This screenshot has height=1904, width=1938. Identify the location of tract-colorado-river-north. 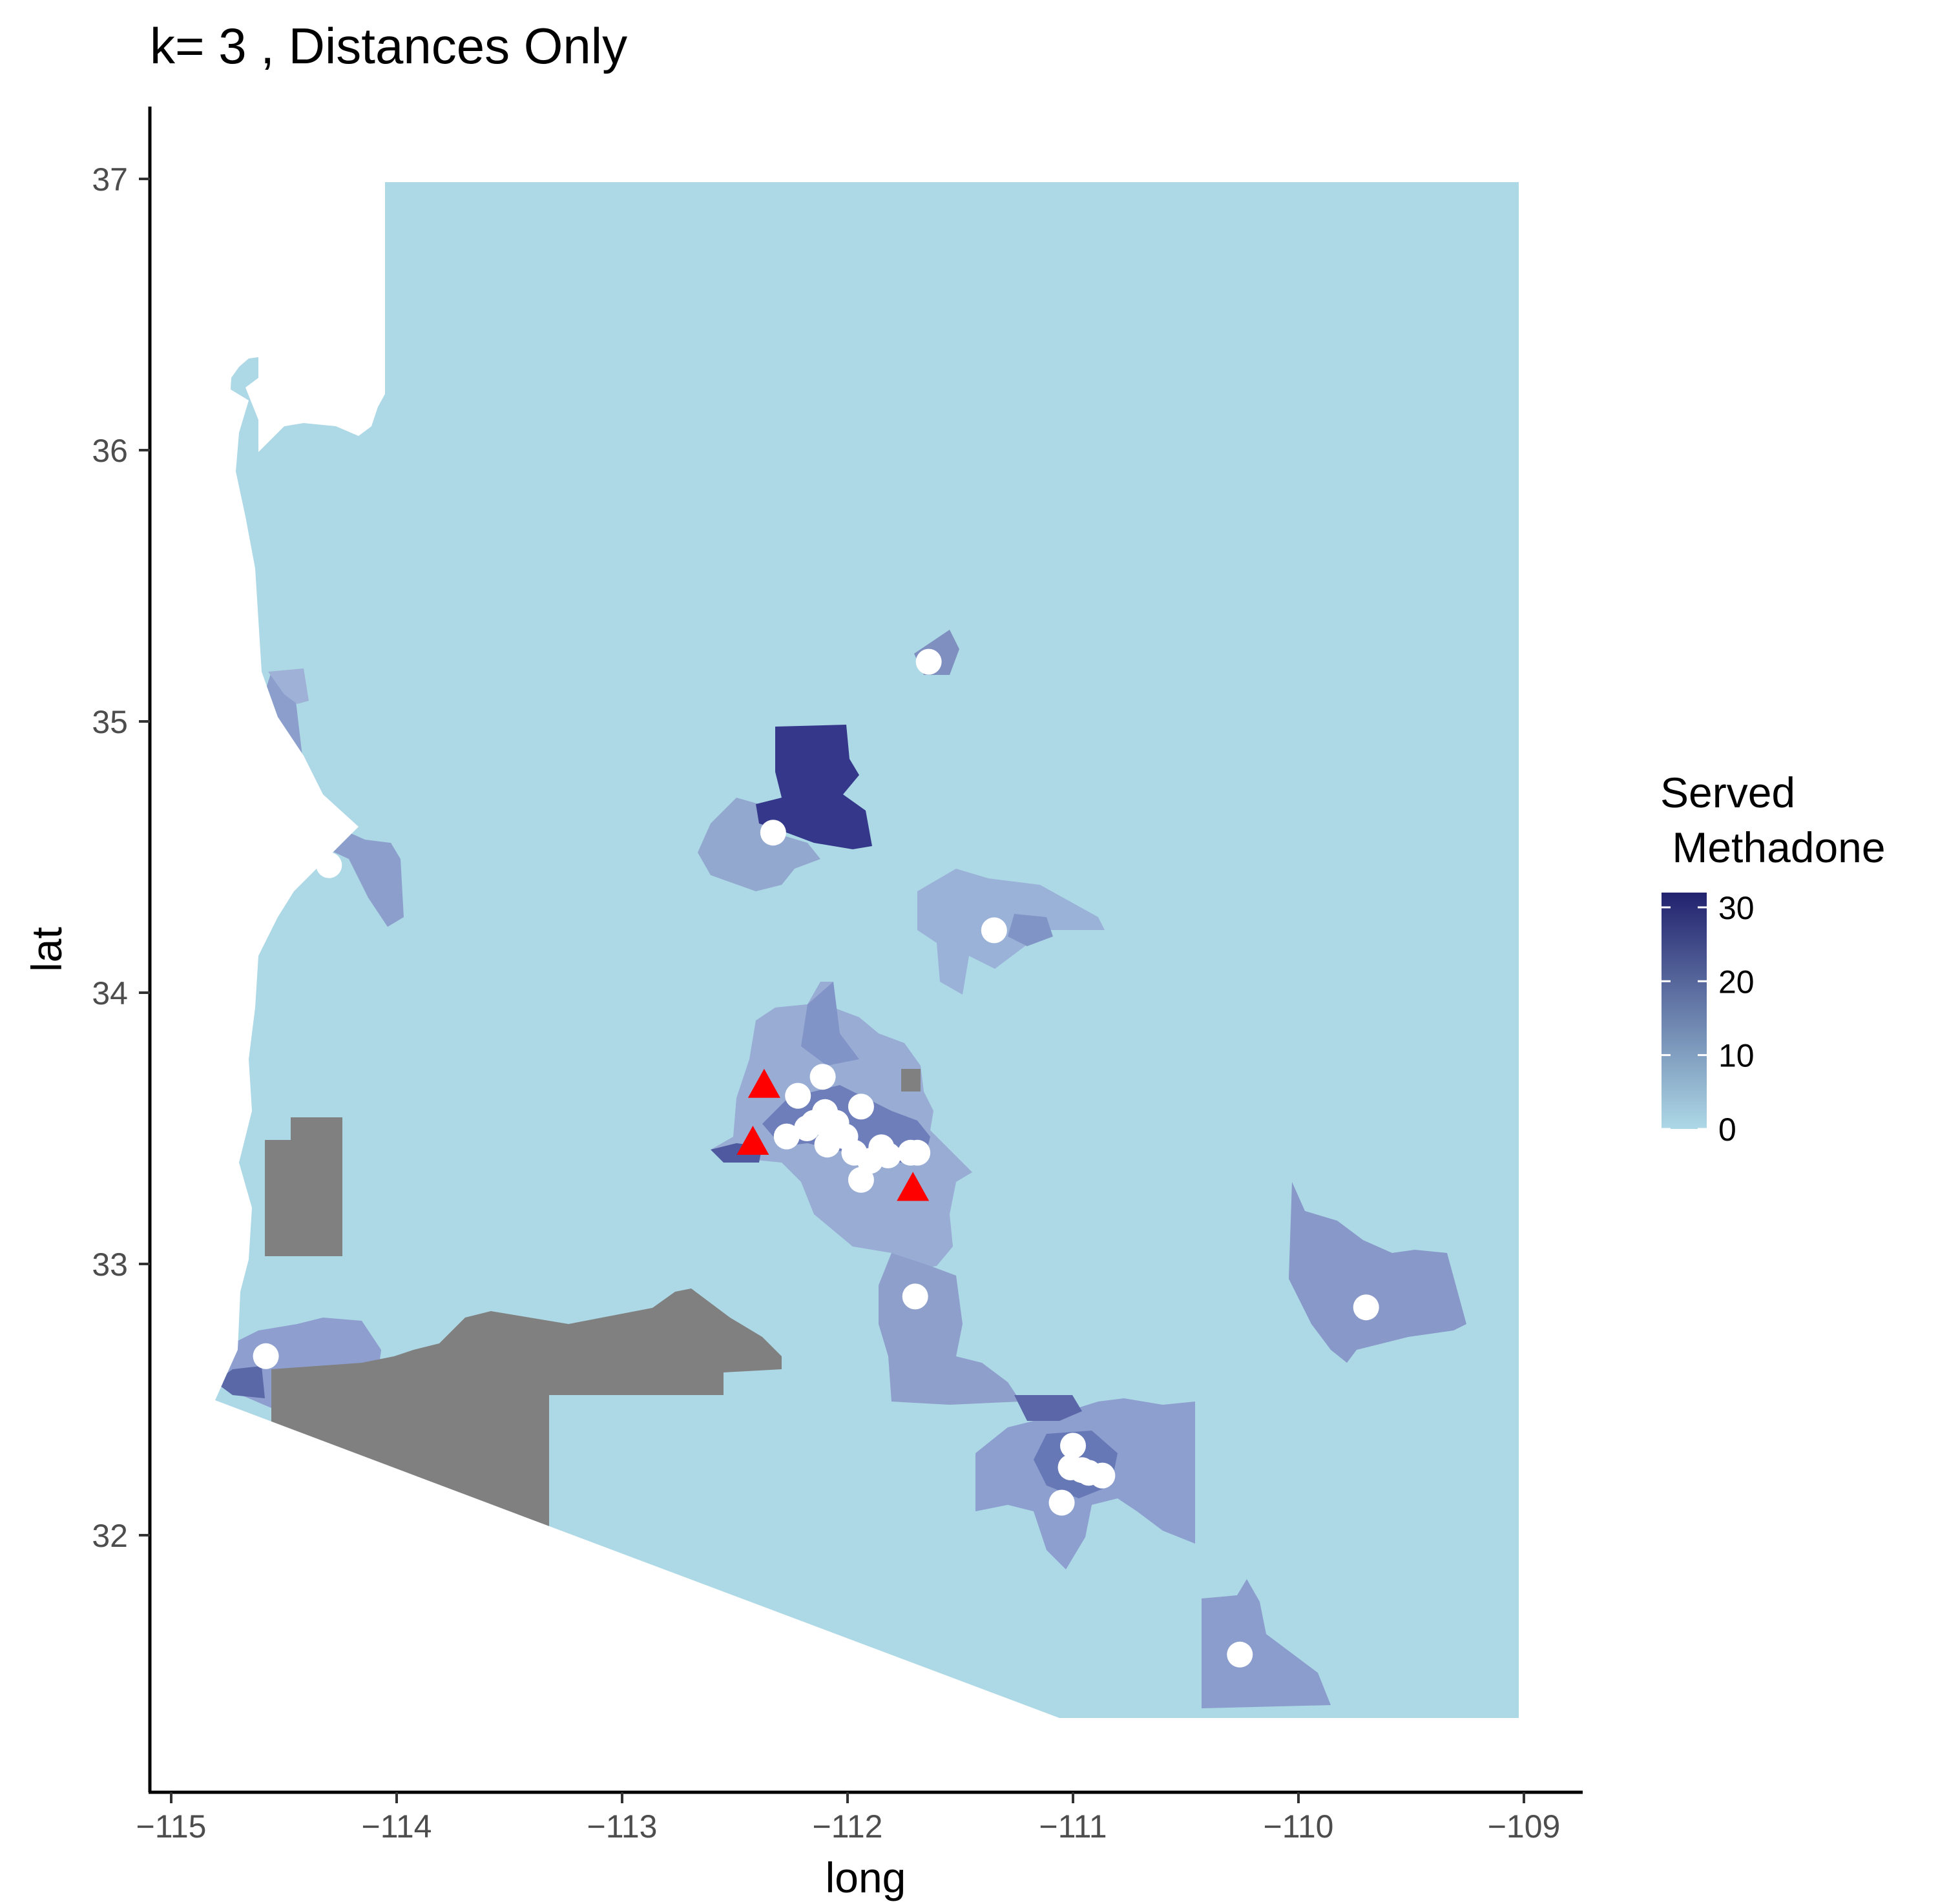
(329, 799).